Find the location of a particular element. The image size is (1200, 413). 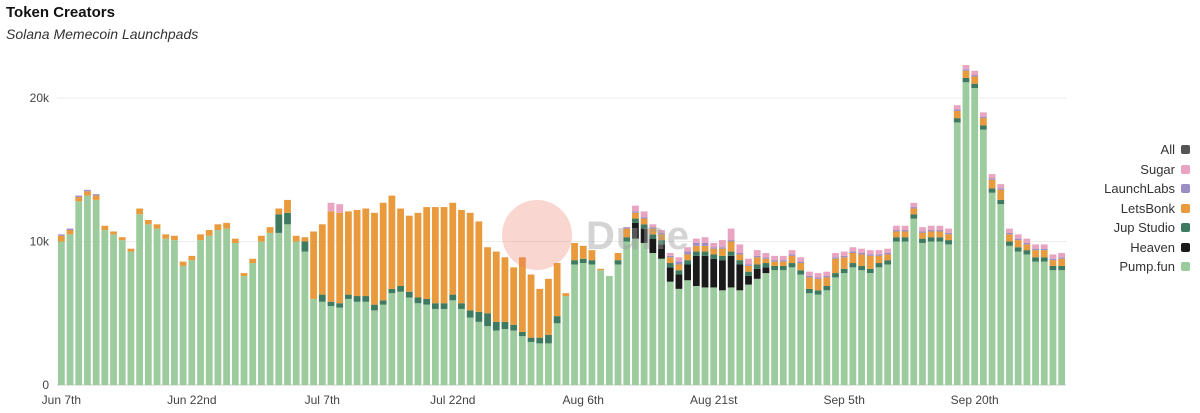

legend-swatch is located at coordinates (1185, 267).